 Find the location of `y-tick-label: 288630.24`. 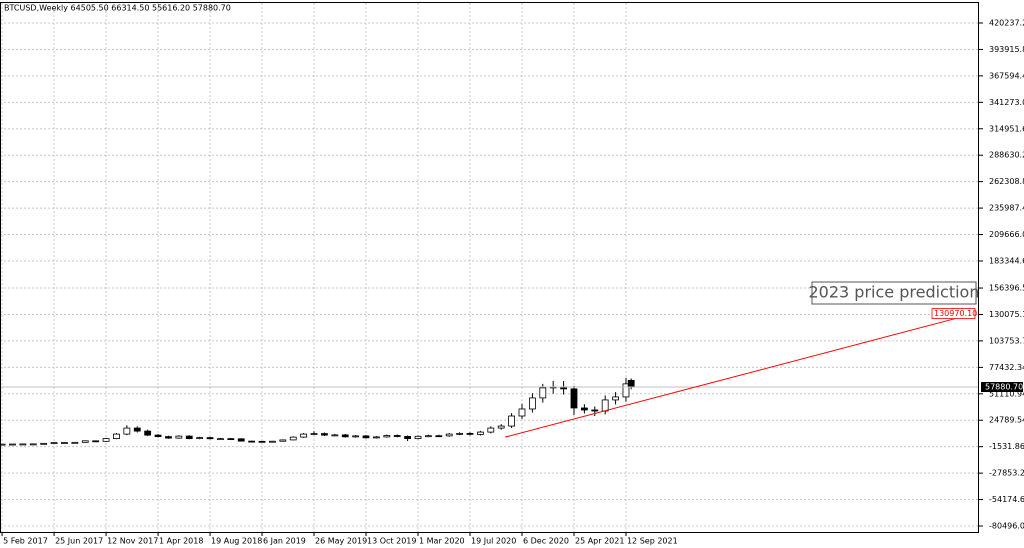

y-tick-label: 288630.24 is located at coordinates (1006, 155).